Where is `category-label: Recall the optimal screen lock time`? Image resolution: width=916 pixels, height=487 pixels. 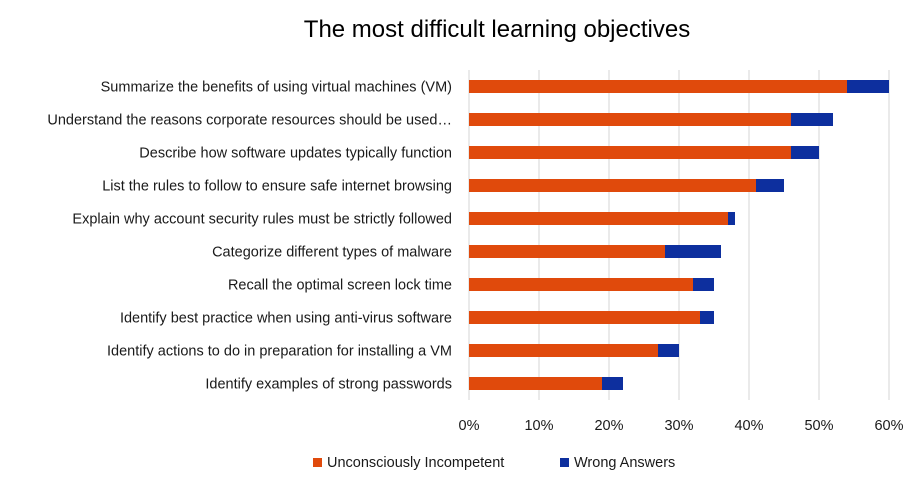
category-label: Recall the optimal screen lock time is located at coordinates (340, 286).